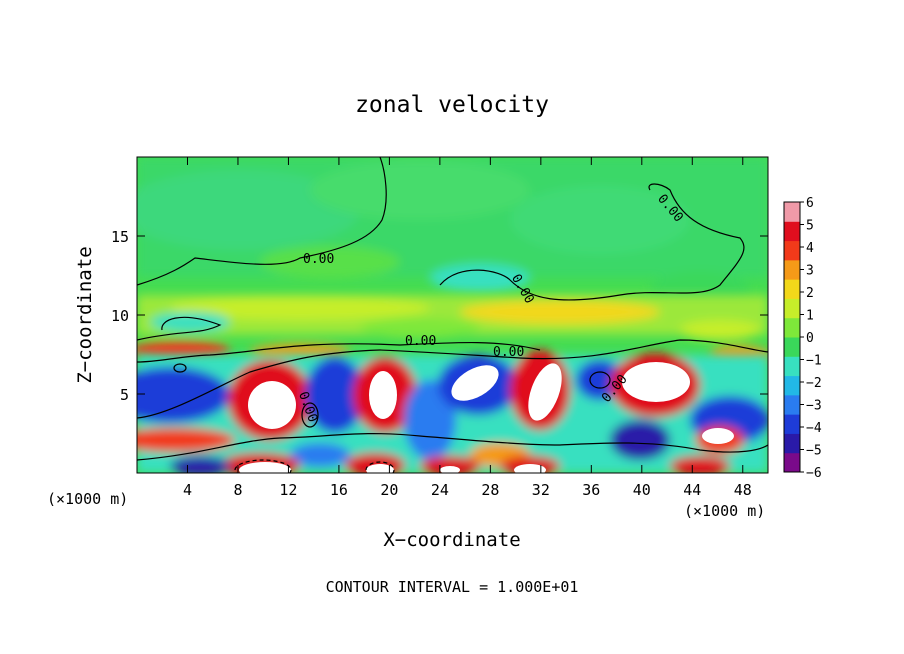 This screenshot has height=654, width=904. What do you see at coordinates (724, 511) in the screenshot?
I see `y-axis-units: (×1000 m)` at bounding box center [724, 511].